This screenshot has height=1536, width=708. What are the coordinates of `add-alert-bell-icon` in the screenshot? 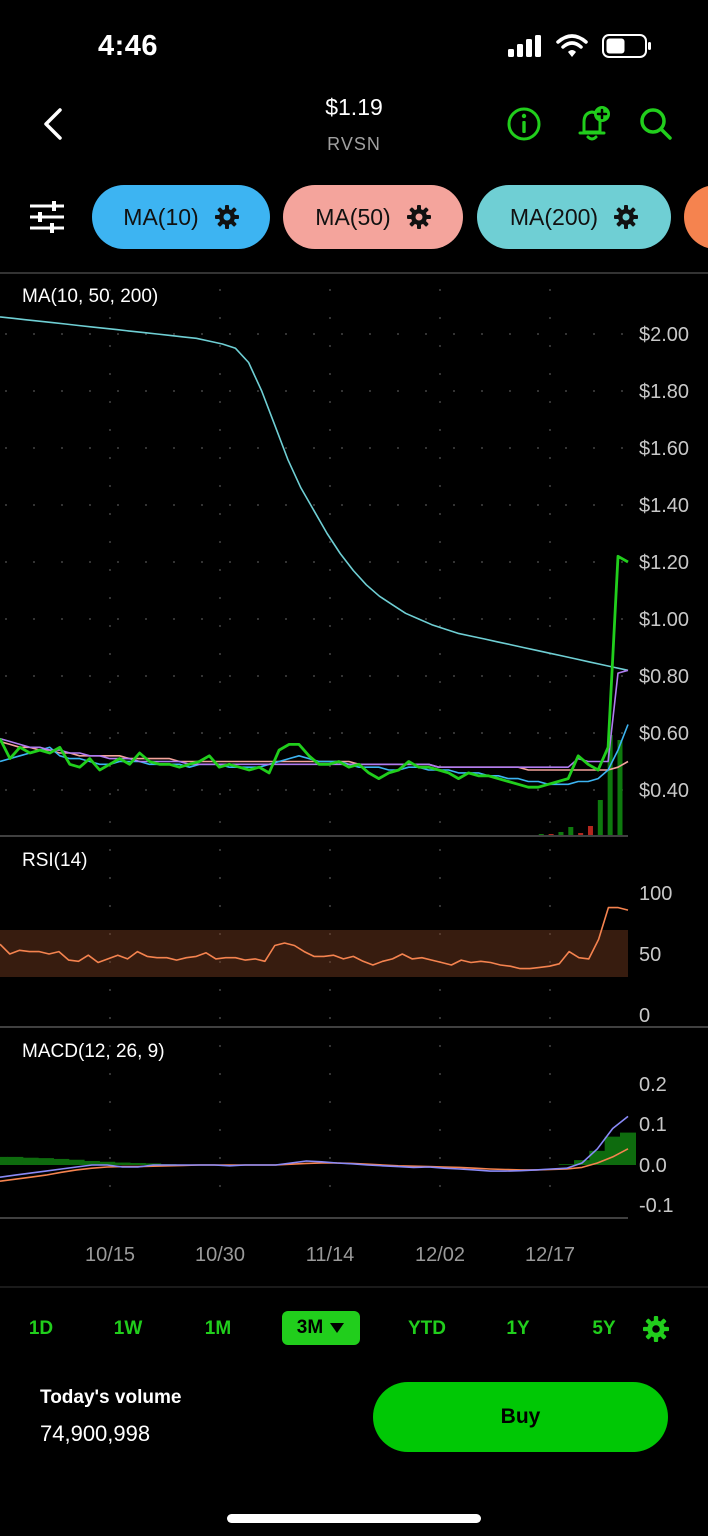 It's located at (594, 124).